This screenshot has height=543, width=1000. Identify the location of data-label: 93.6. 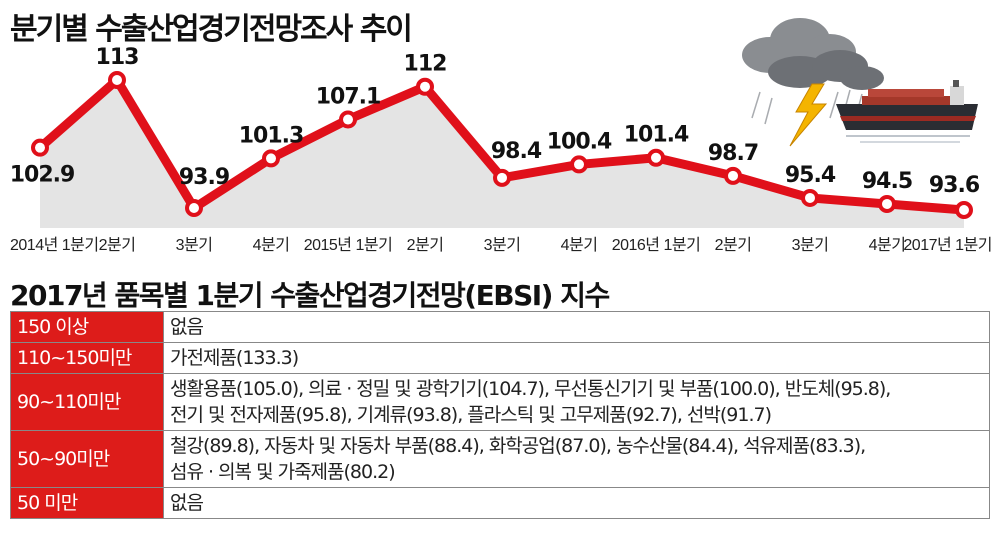
(954, 185).